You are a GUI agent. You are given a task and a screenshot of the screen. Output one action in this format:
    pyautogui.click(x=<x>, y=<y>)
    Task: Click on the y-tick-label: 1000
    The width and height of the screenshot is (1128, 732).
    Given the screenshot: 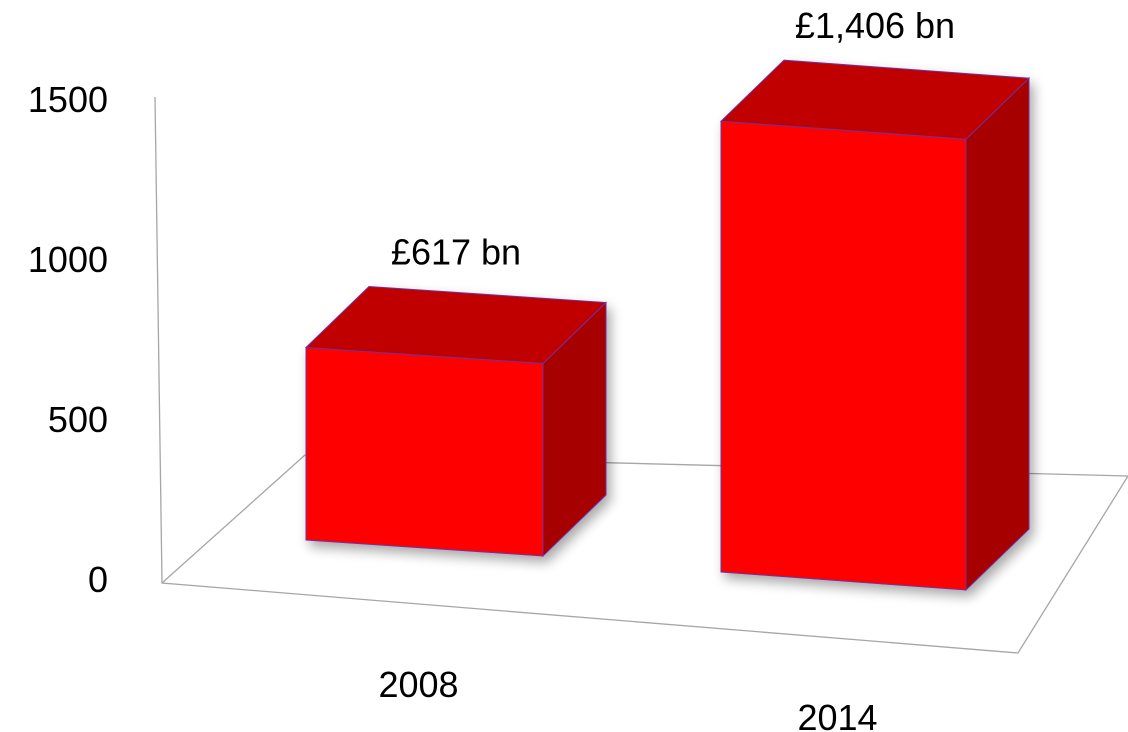 What is the action you would take?
    pyautogui.click(x=68, y=259)
    